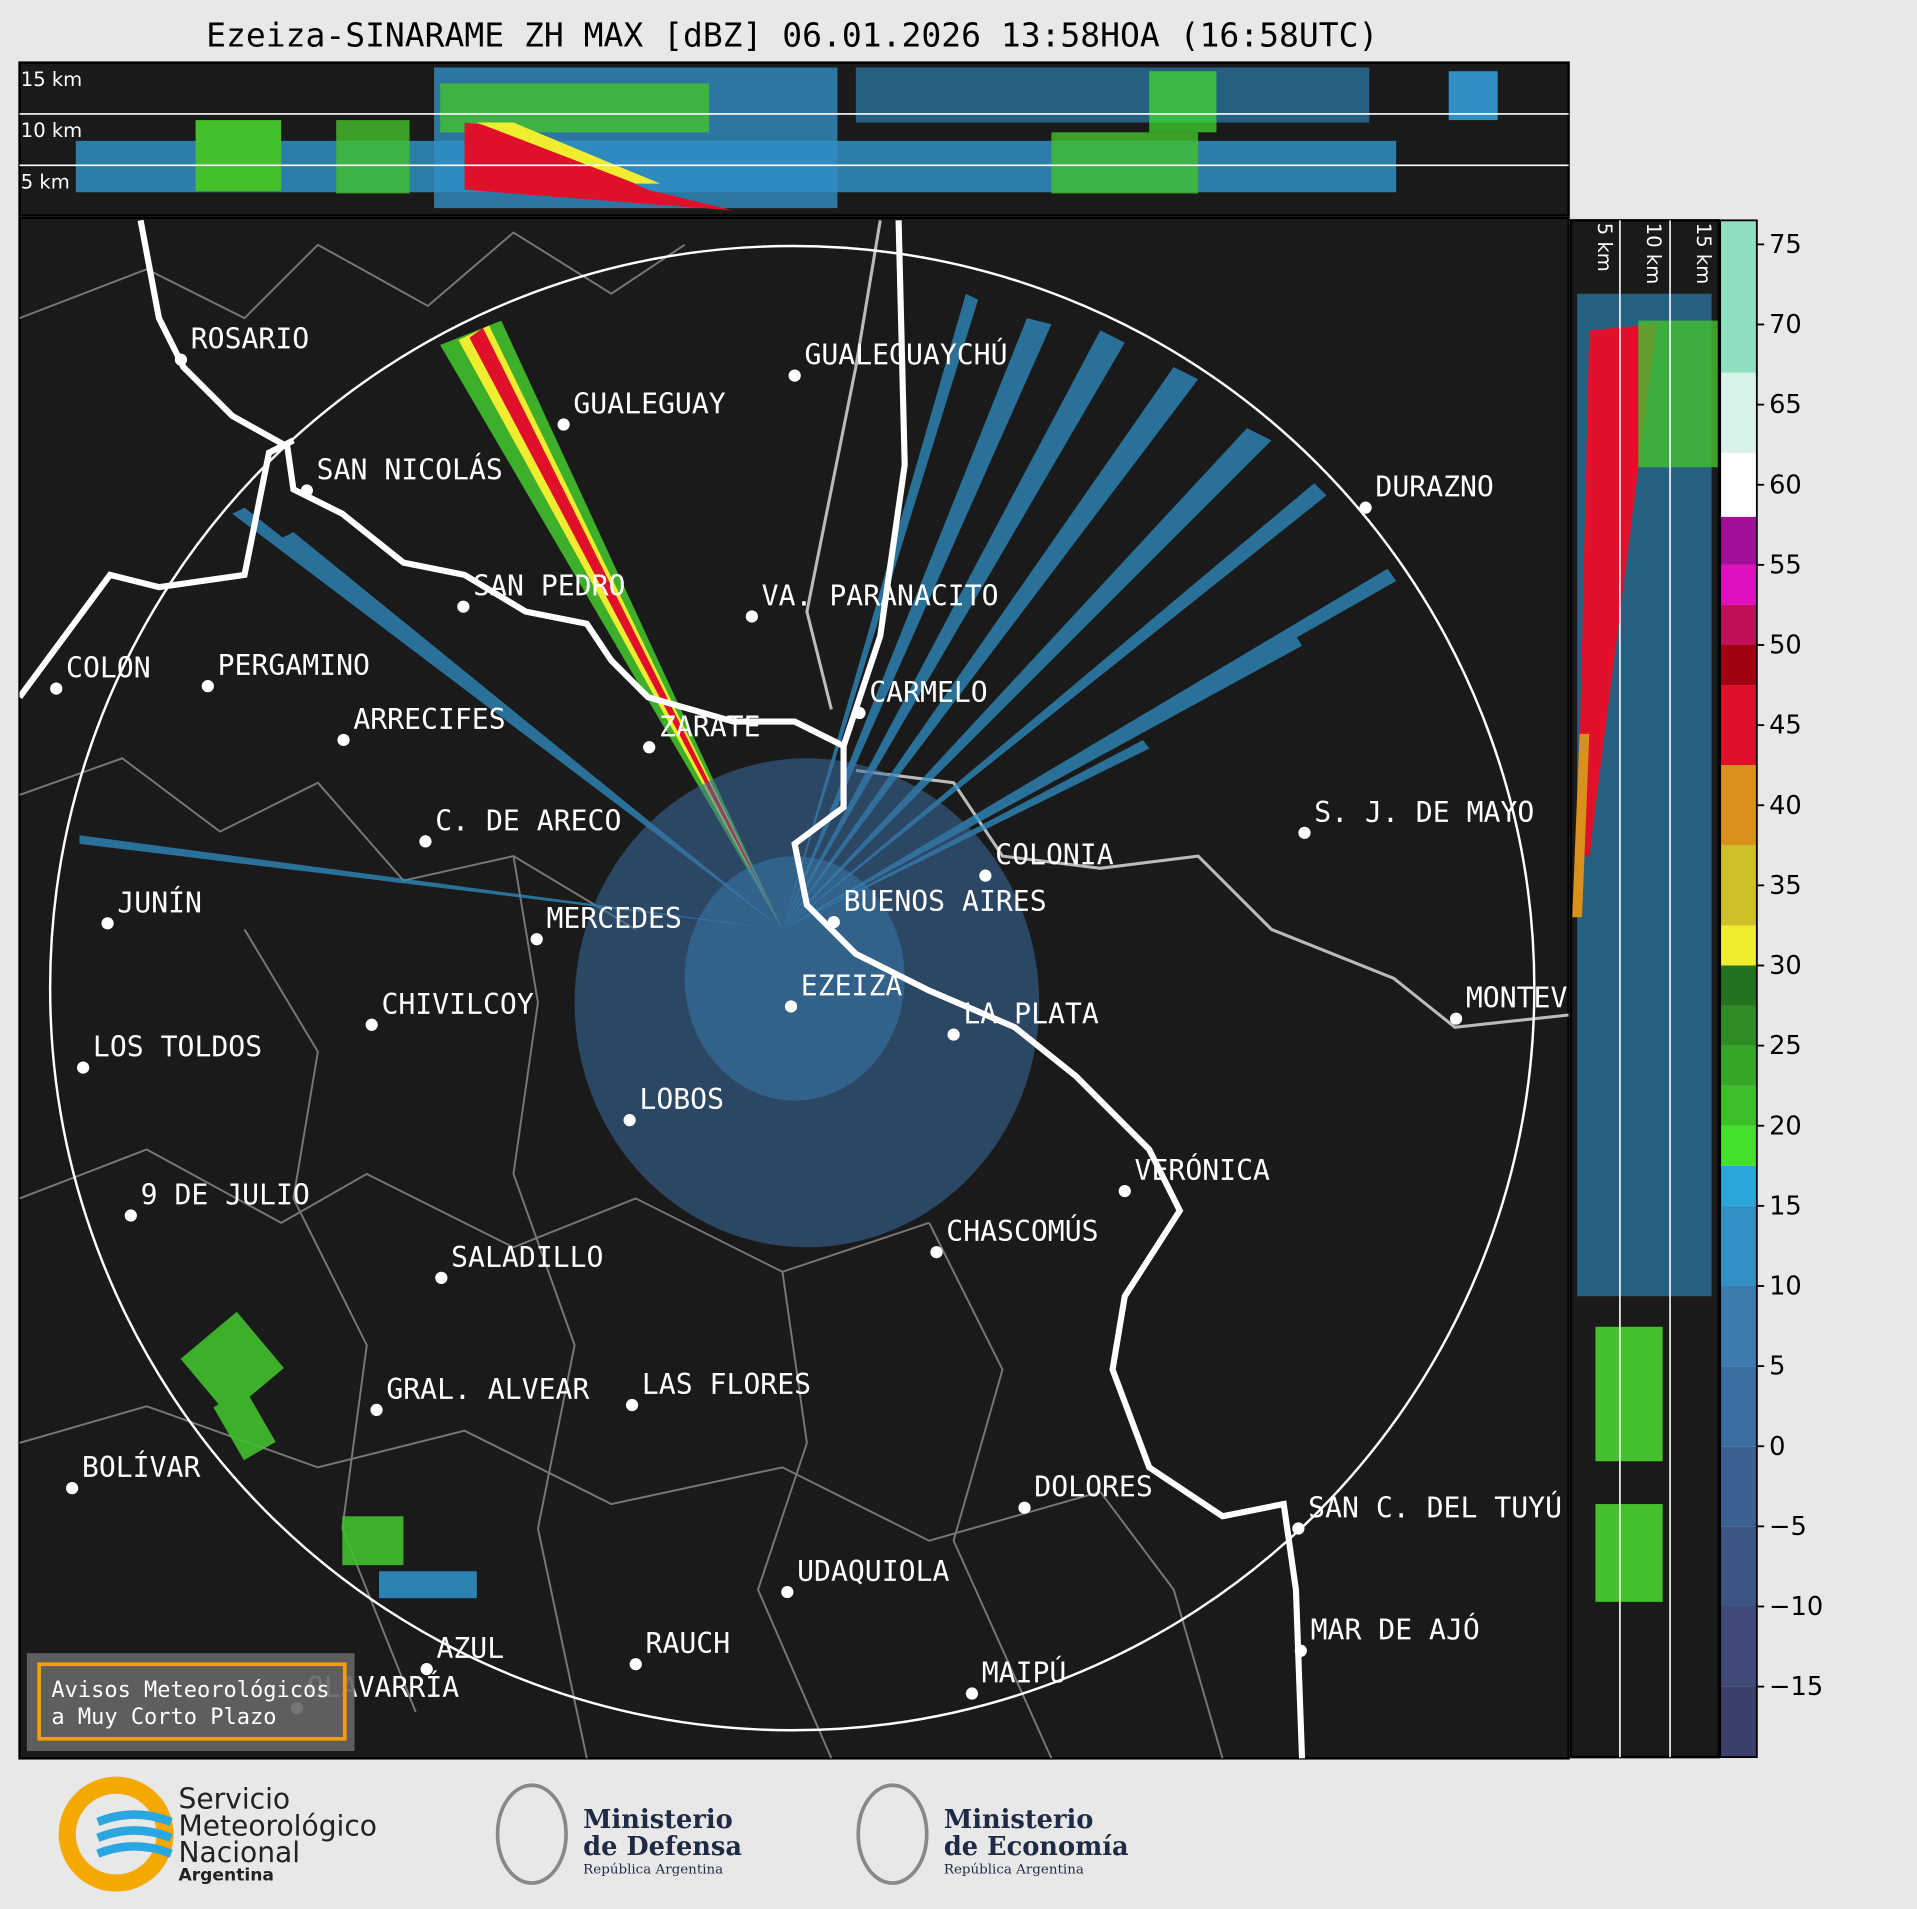  Describe the element at coordinates (1703, 253) in the screenshot. I see `height-label: 15 km` at that location.